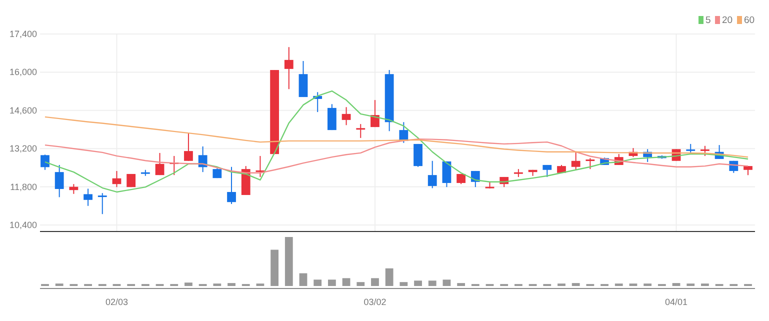 This screenshot has height=321, width=769. What do you see at coordinates (23, 149) in the screenshot?
I see `y-tick-label: 13,200` at bounding box center [23, 149].